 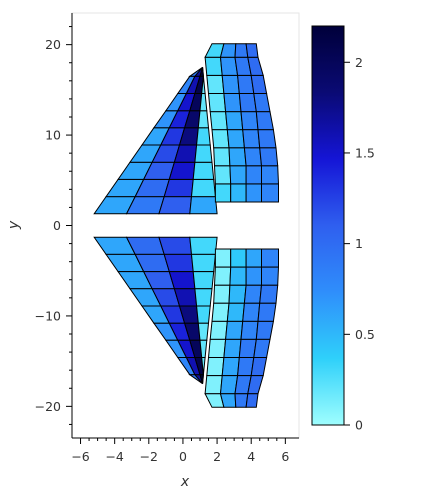 I want to click on y-tick-label: 20, so click(x=53, y=44).